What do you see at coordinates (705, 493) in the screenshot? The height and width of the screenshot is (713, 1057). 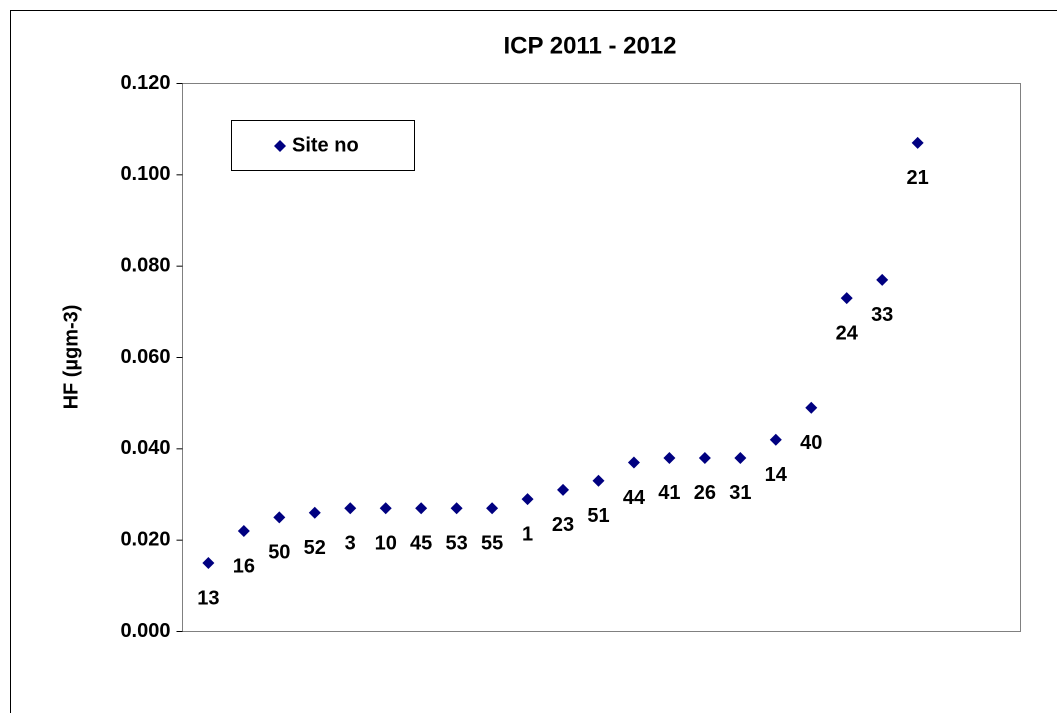 I see `point-label: 26` at bounding box center [705, 493].